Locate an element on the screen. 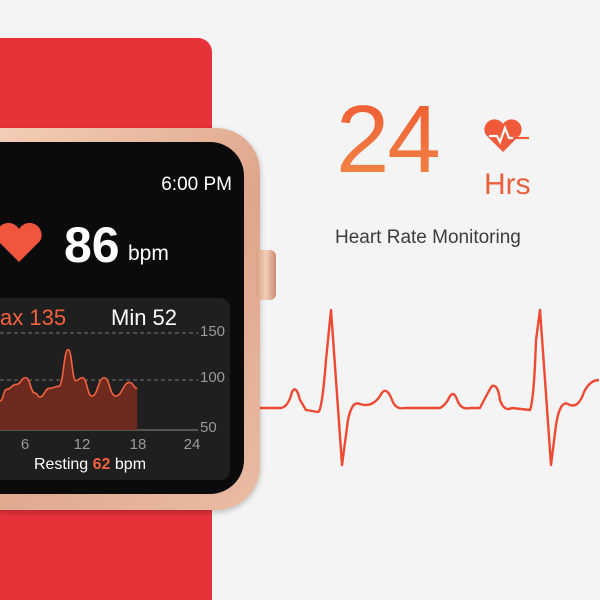  heart-icon is located at coordinates (21, 242).